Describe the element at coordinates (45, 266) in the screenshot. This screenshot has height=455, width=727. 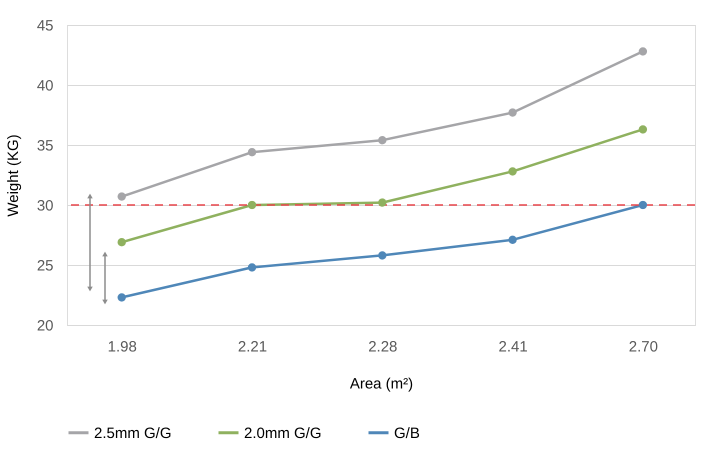
I see `y-tick-label: 25` at that location.